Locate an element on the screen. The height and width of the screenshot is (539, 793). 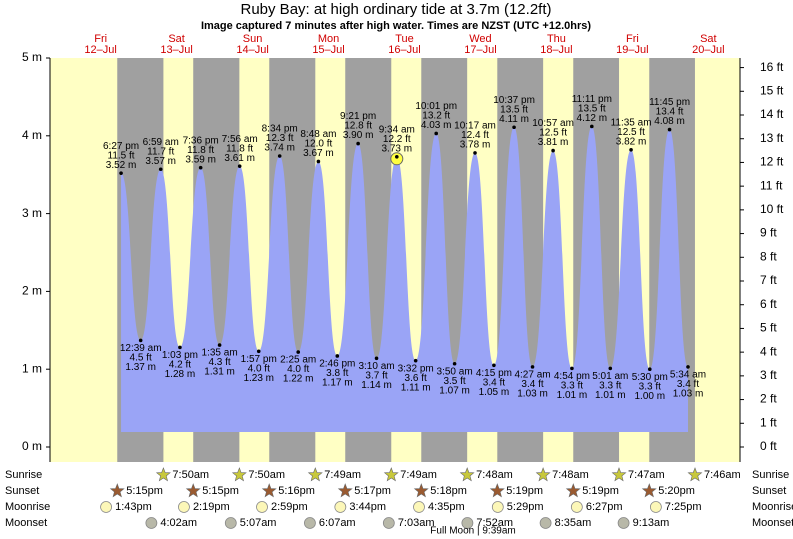
ft-label: 12.0 ft is located at coordinates (318, 144).